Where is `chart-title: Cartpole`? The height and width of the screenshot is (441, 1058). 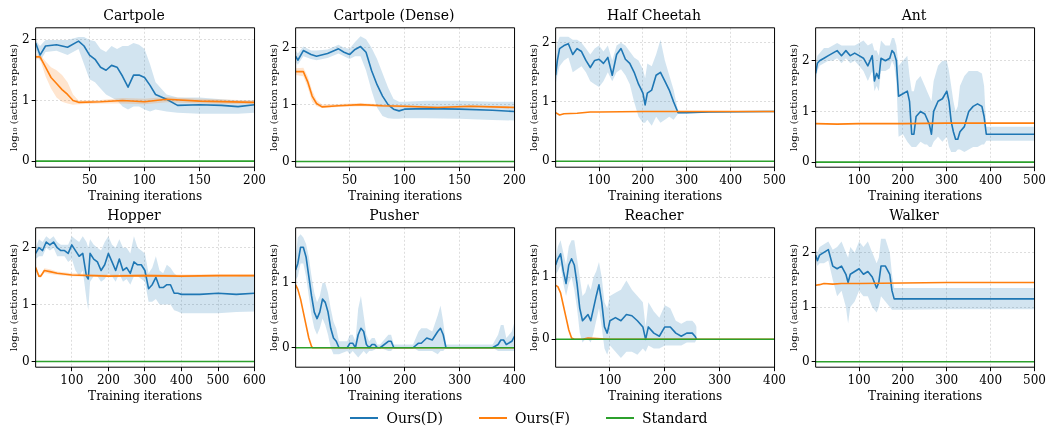 chart-title: Cartpole is located at coordinates (134, 15).